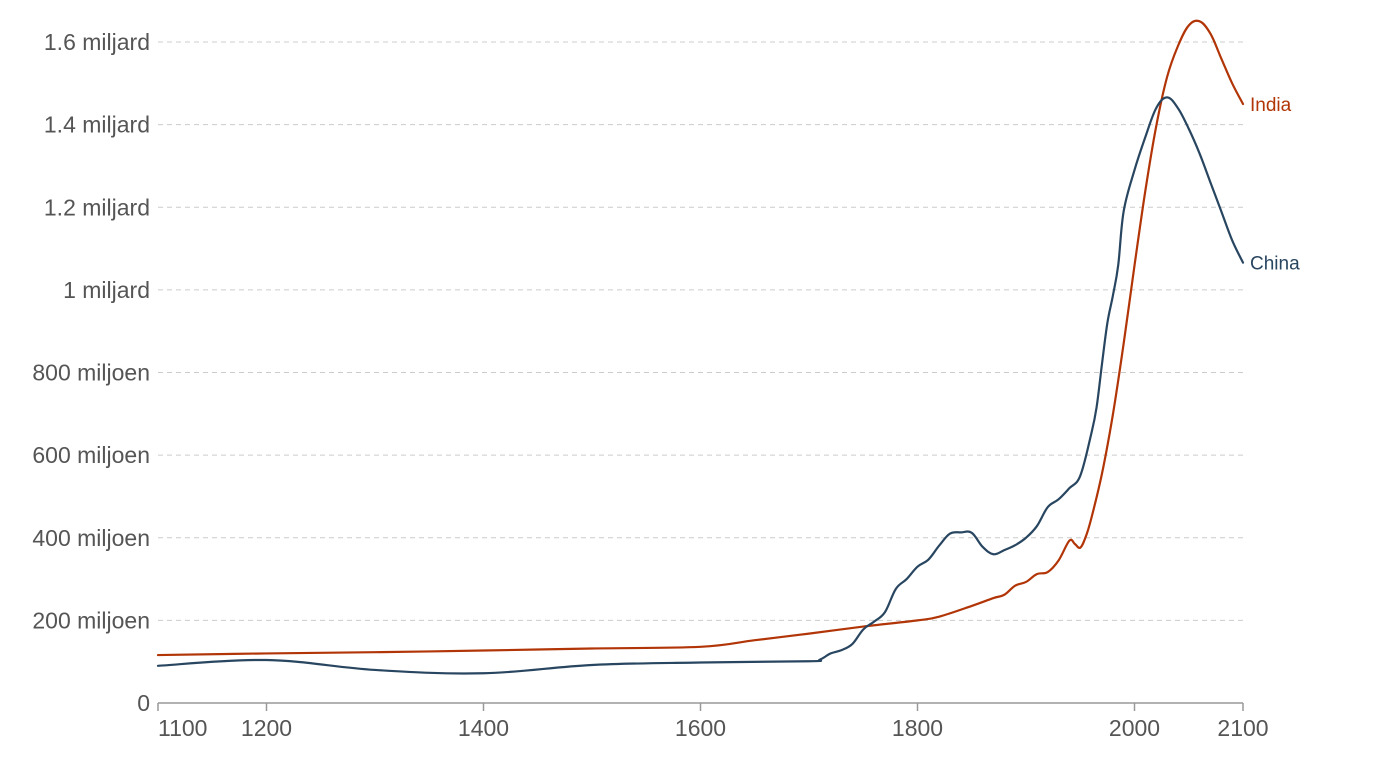  Describe the element at coordinates (91, 620) in the screenshot. I see `y-tick-label: 200 miljoen` at that location.